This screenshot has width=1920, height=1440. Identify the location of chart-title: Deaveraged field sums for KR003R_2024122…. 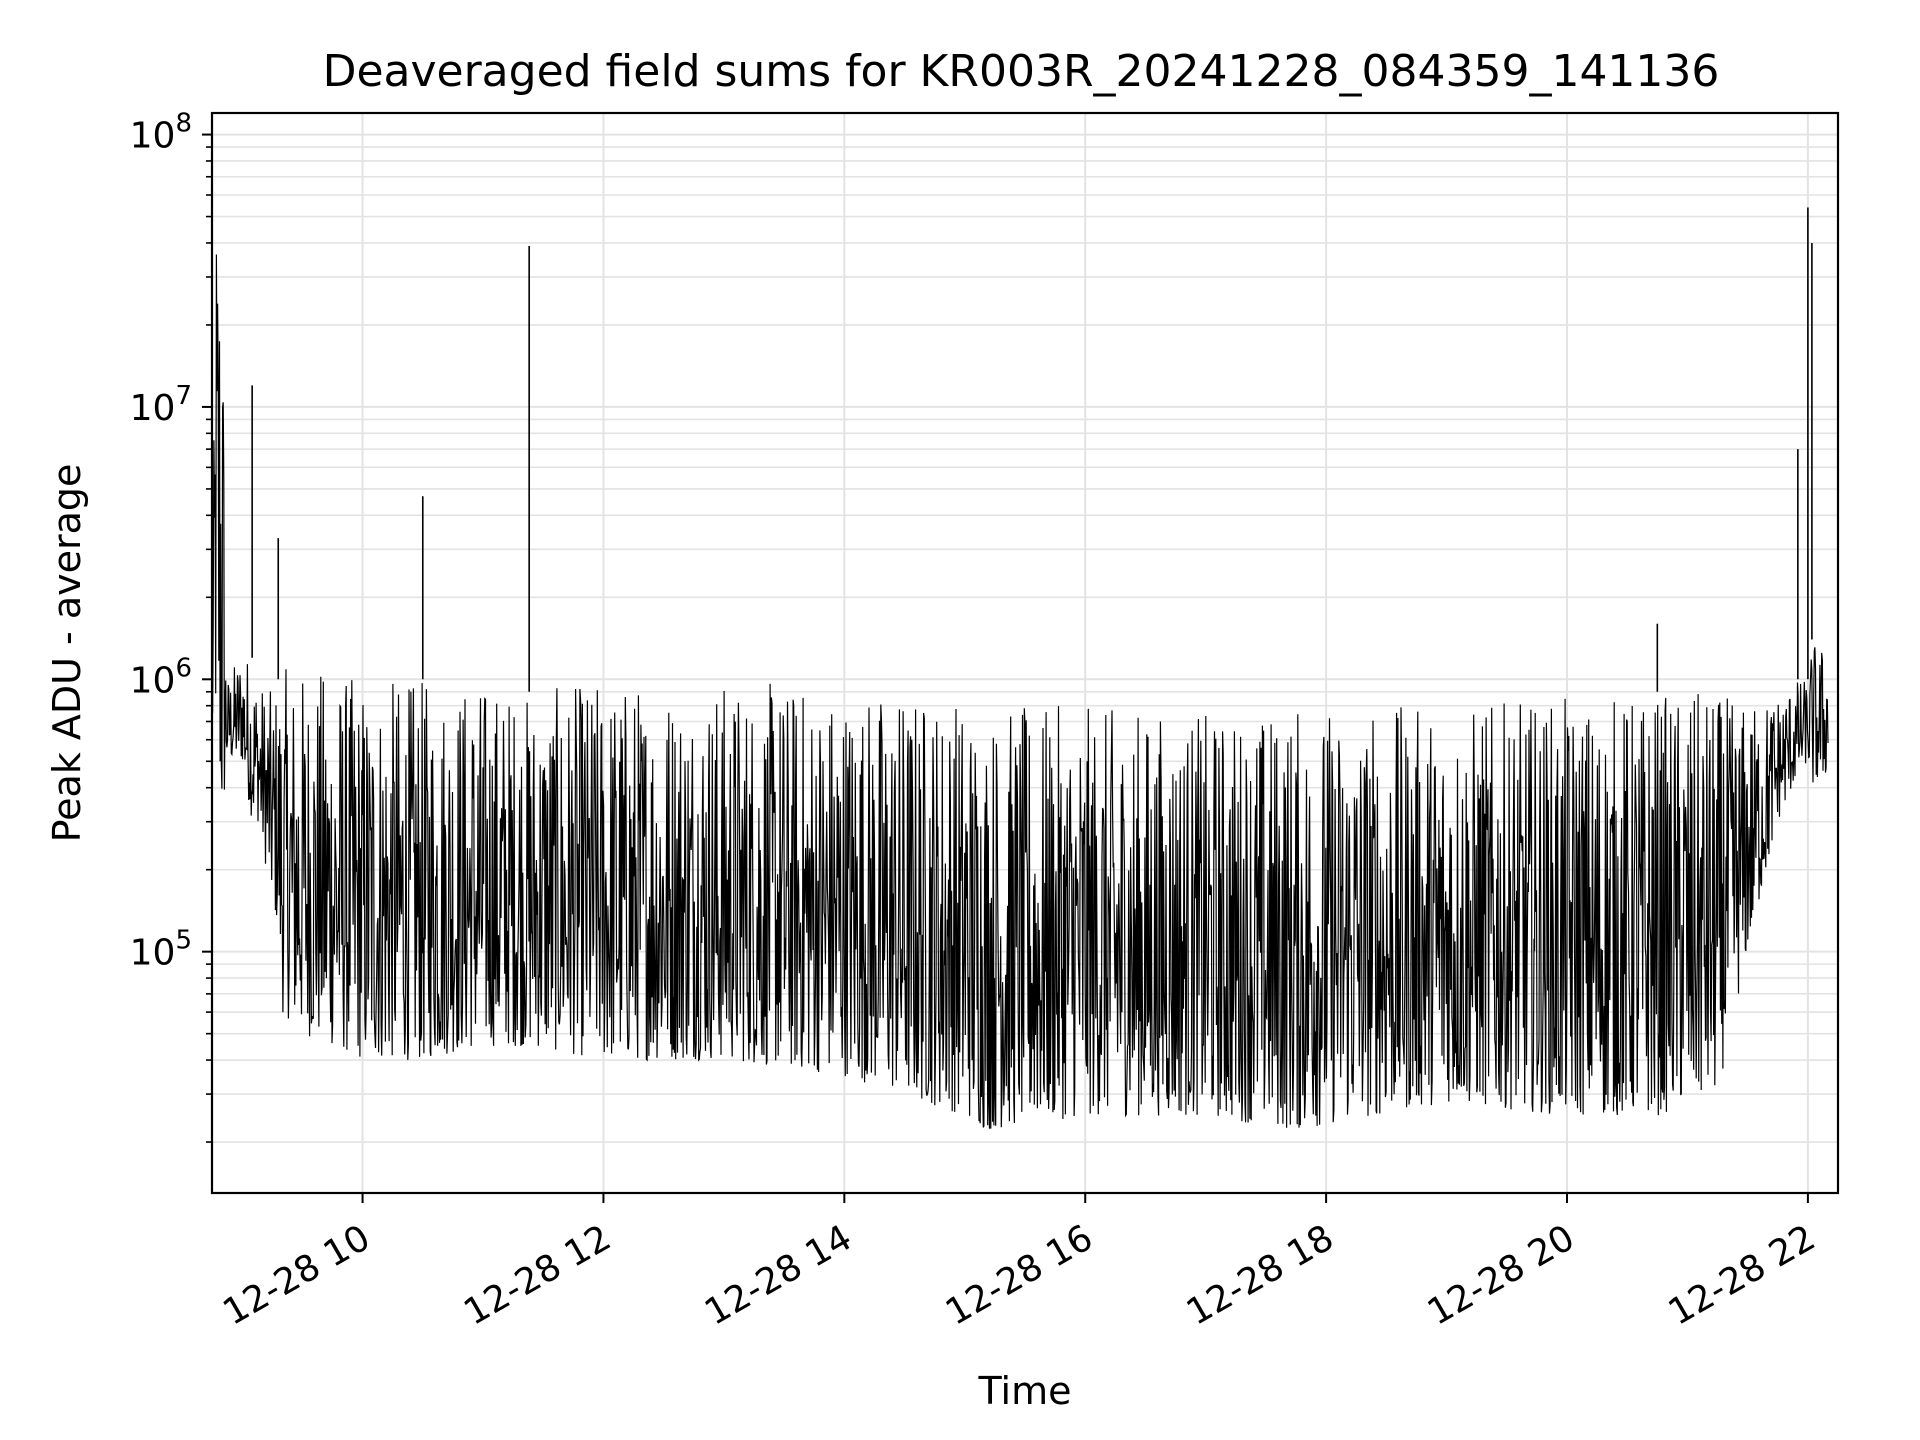
(1021, 71).